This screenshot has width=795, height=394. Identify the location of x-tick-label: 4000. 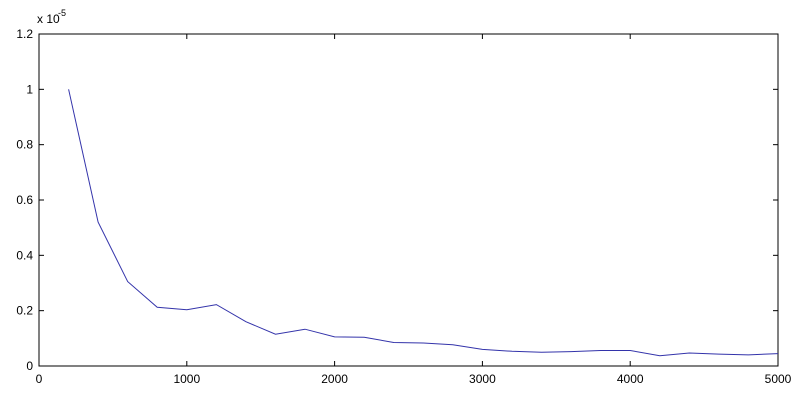
(630, 379).